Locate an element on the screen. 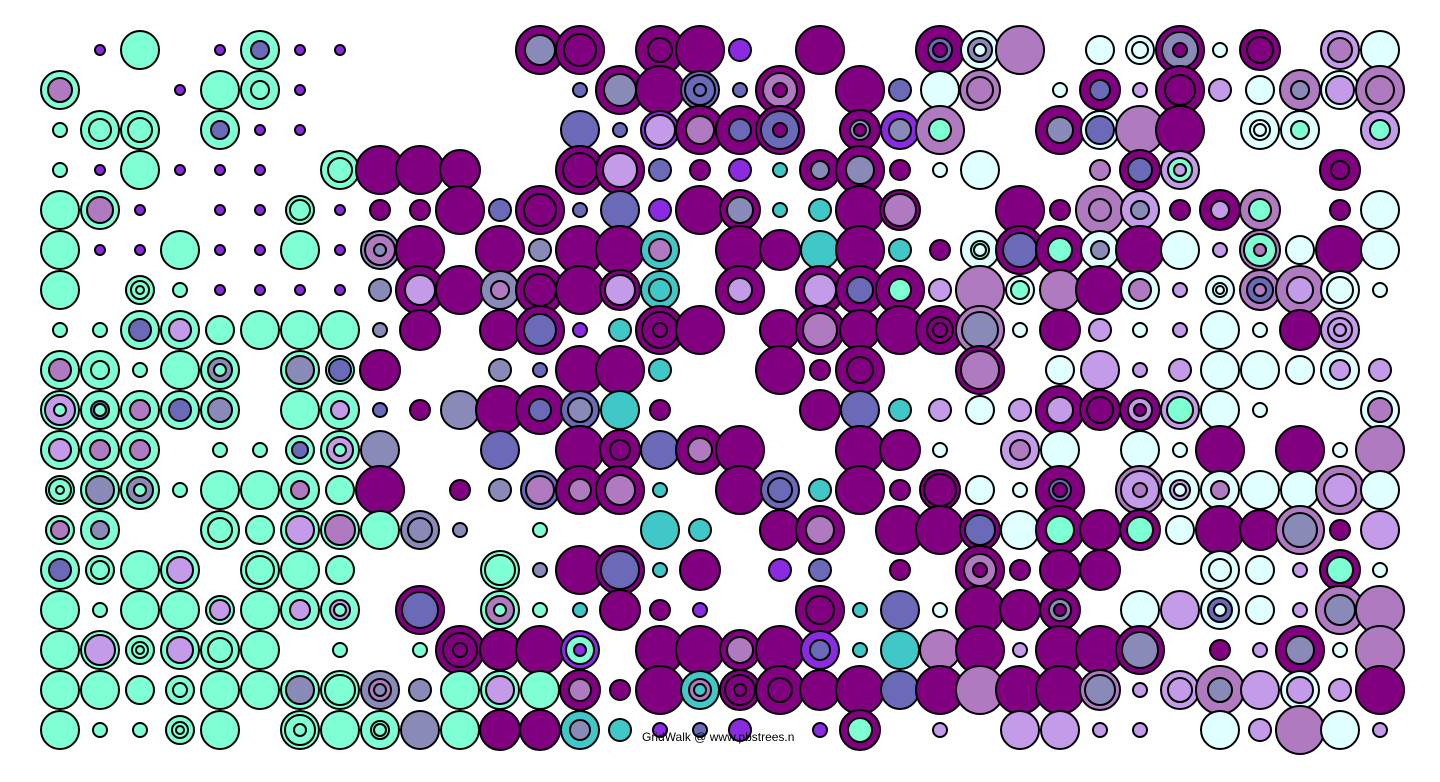  credit-text: GridWalk @ www.pbstrees.n is located at coordinates (718, 737).